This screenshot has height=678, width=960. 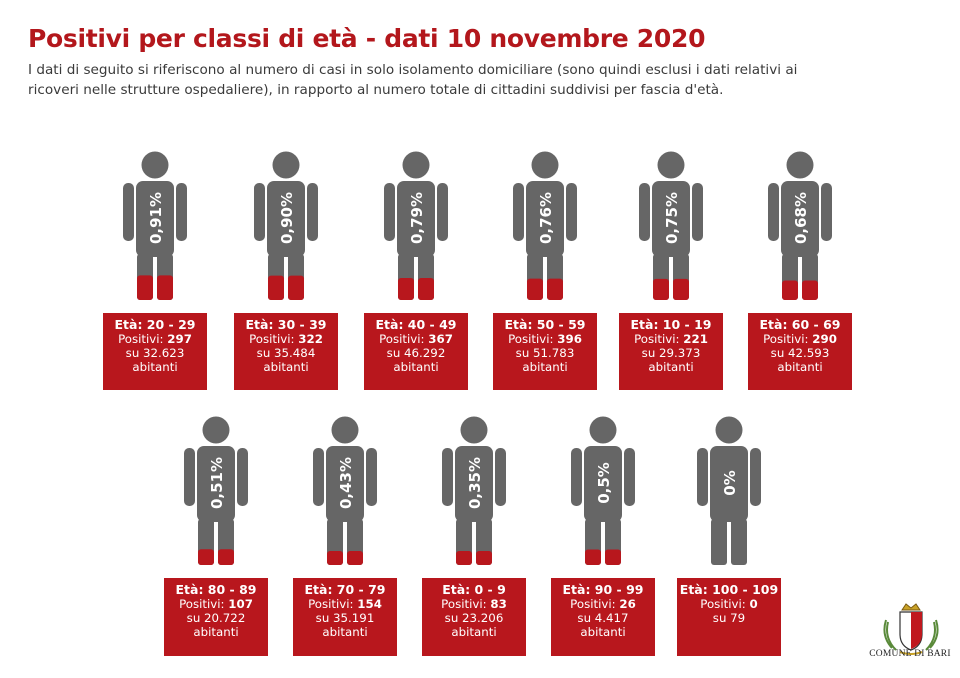 What do you see at coordinates (800, 339) in the screenshot?
I see `positivi-line: Positivi: 290` at bounding box center [800, 339].